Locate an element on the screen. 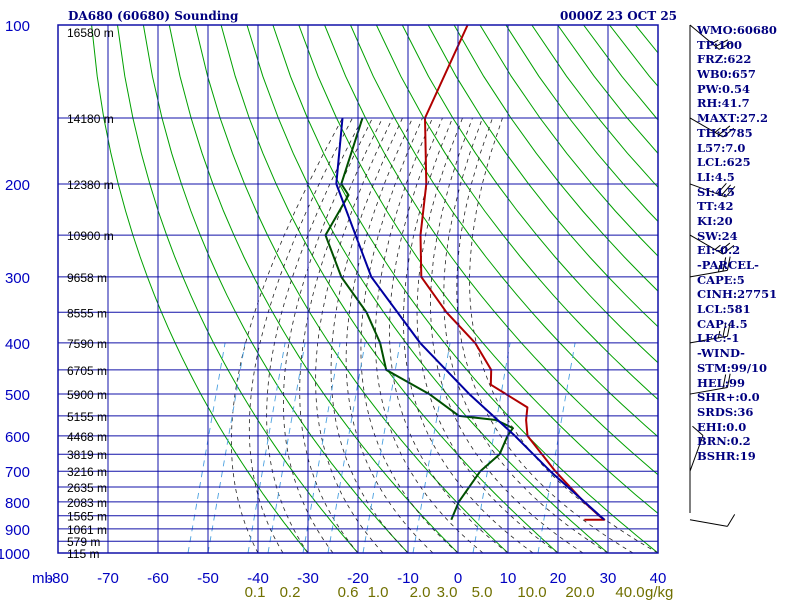 Image resolution: width=800 pixels, height=600 pixels. height-label: 115 m is located at coordinates (83, 554).